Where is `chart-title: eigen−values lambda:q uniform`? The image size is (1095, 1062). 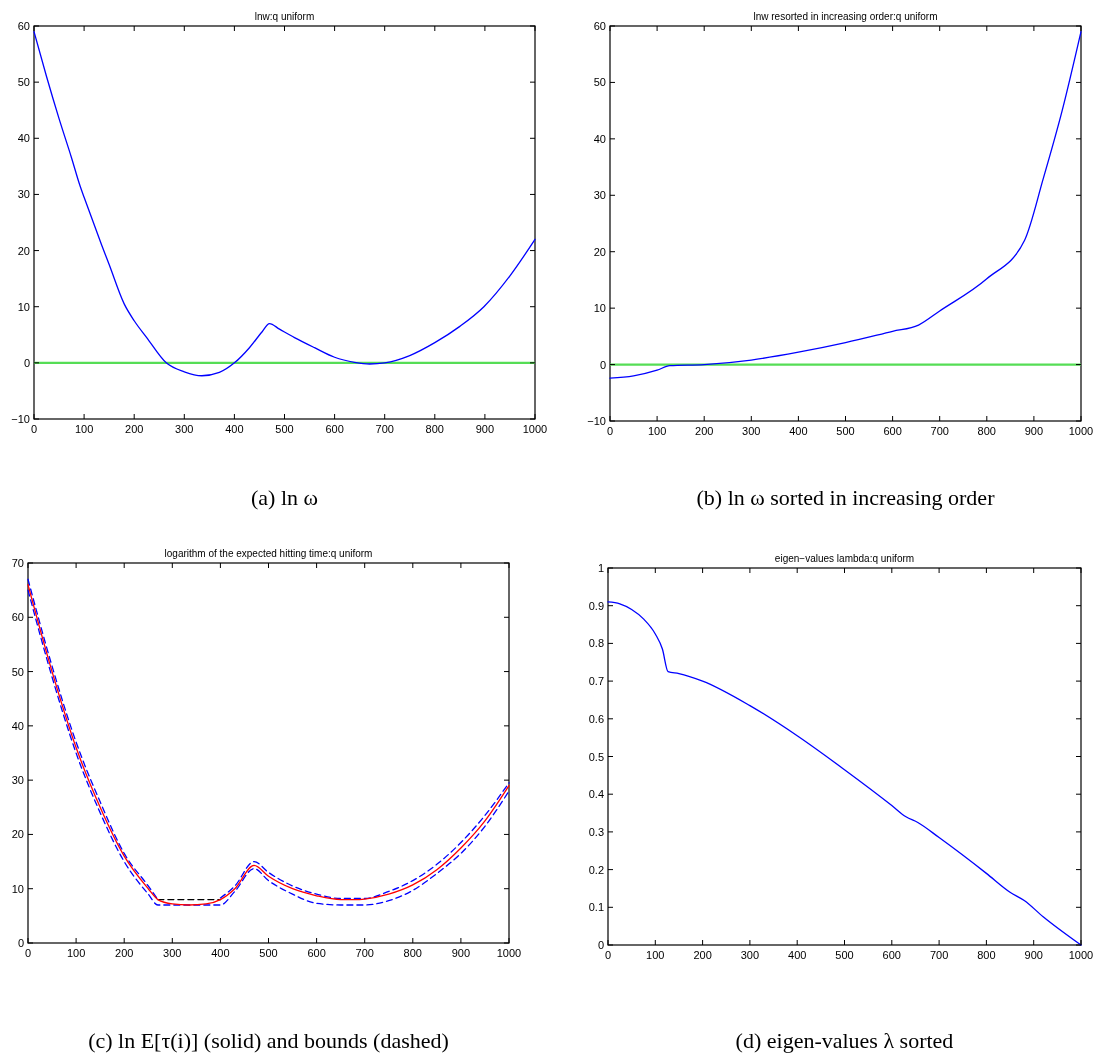 chart-title: eigen−values lambda:q uniform is located at coordinates (844, 558).